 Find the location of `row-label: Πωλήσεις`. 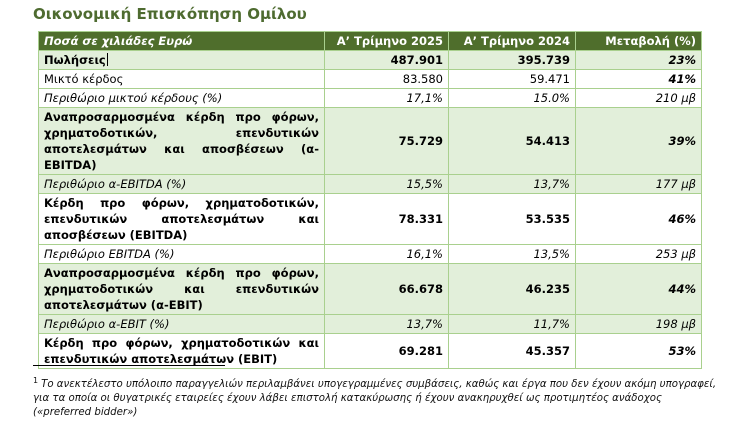

row-label: Πωλήσεις is located at coordinates (181, 60).